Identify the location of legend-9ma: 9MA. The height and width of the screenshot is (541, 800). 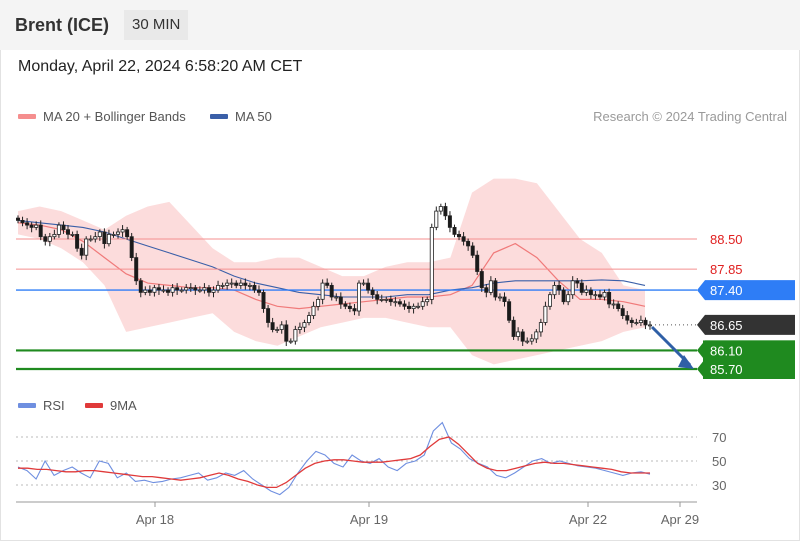
(111, 405).